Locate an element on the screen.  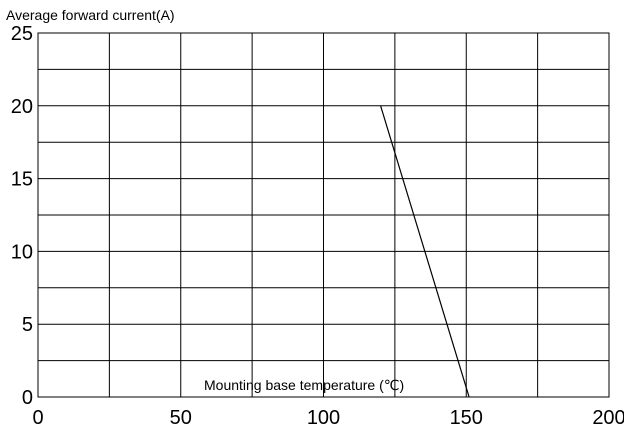
series-line is located at coordinates (425, 251).